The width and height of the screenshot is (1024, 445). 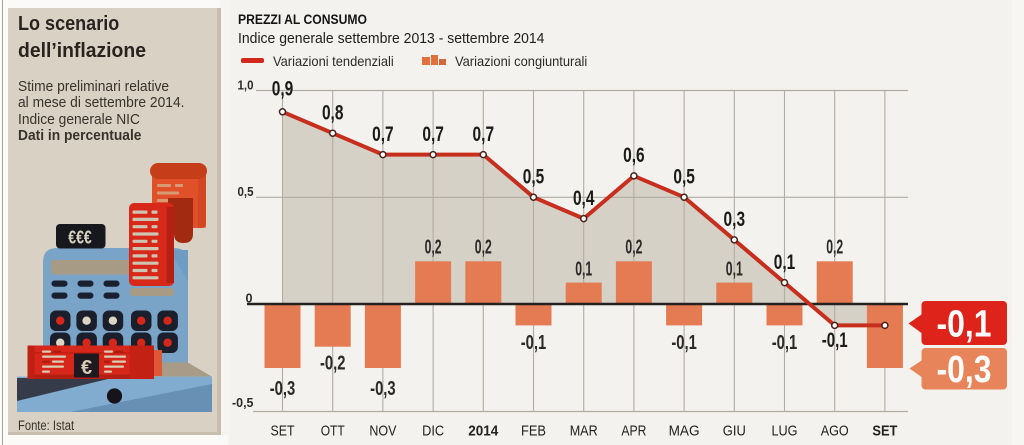 What do you see at coordinates (634, 155) in the screenshot?
I see `svg-text: 0,6` at bounding box center [634, 155].